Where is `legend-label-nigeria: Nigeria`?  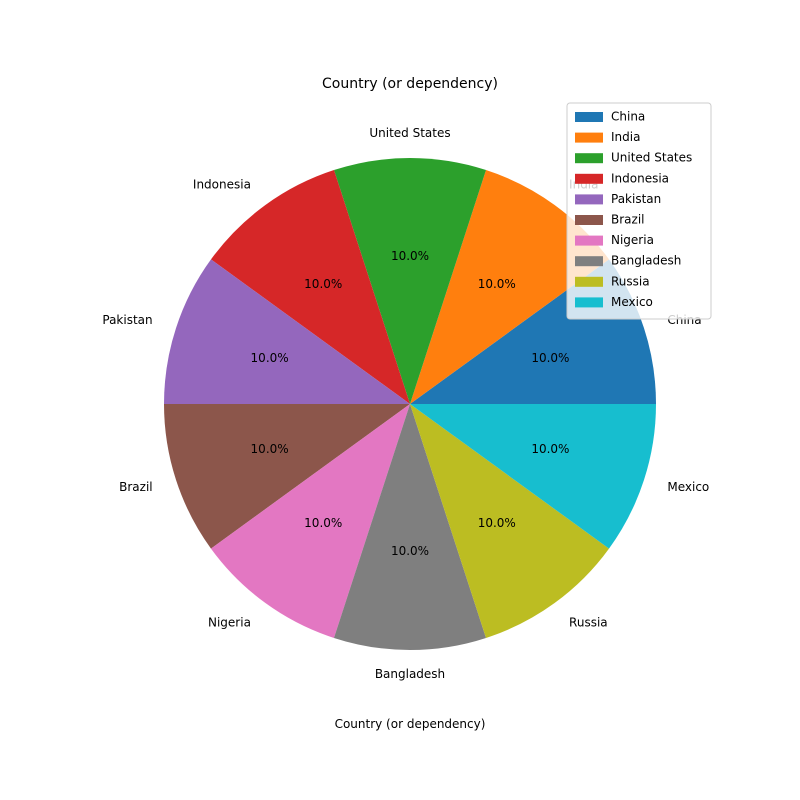 legend-label-nigeria: Nigeria is located at coordinates (632, 240).